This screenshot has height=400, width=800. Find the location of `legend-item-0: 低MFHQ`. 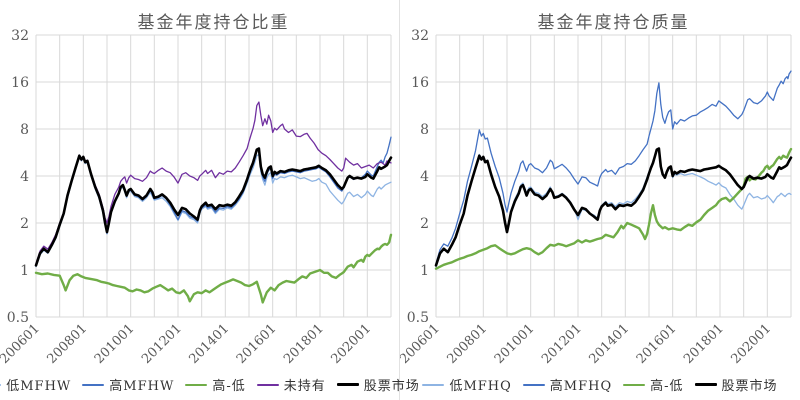

legend-item-0: 低MFHQ is located at coordinates (466, 384).